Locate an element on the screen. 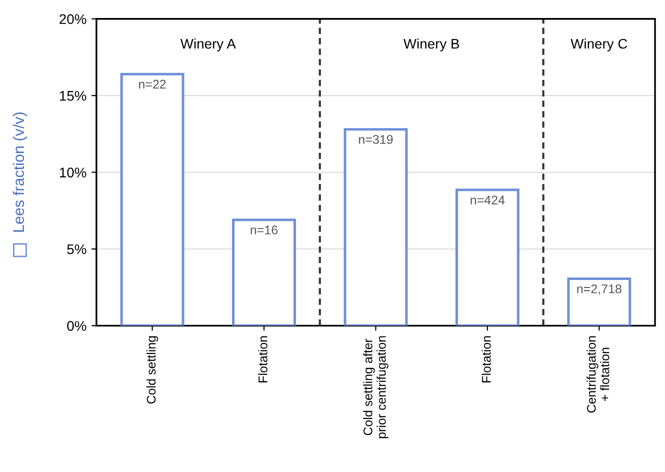 The height and width of the screenshot is (472, 665). text: Lees fraction (v/v) is located at coordinates (20, 172).